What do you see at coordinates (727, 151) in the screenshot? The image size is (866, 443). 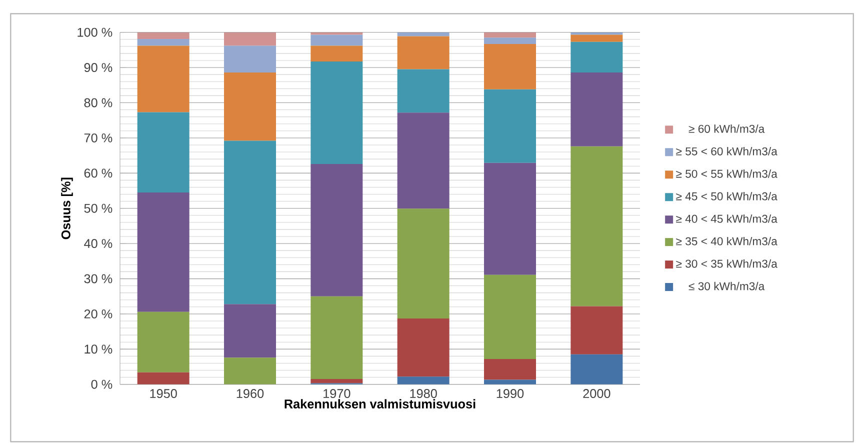 I see `legend-label: ≥ 55 < 60 kWh/m3/a` at bounding box center [727, 151].